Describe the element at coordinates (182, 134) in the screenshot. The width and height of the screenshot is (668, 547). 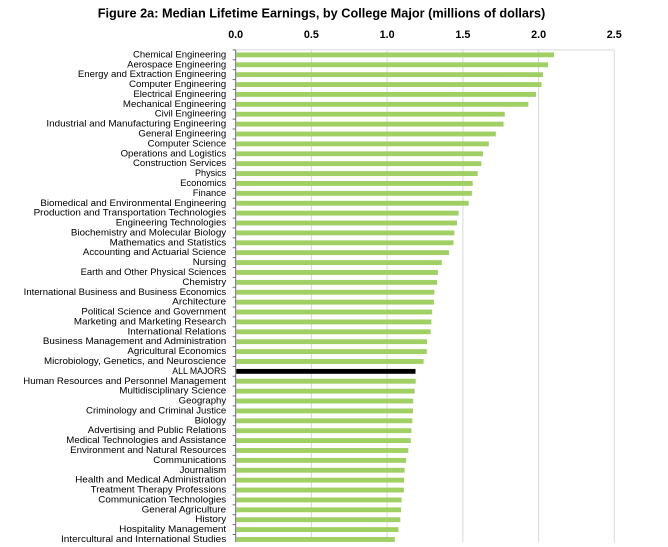
I see `svg-text: General Engineering` at that location.